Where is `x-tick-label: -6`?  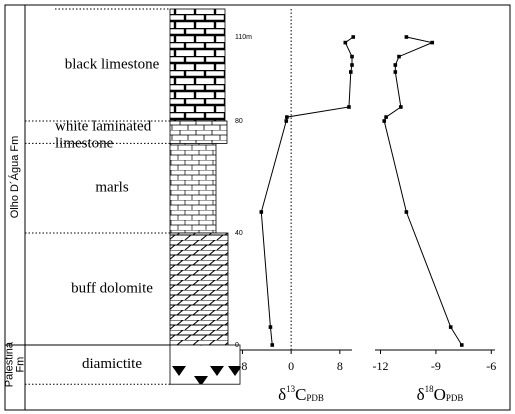
x-tick-label: -6 is located at coordinates (491, 366).